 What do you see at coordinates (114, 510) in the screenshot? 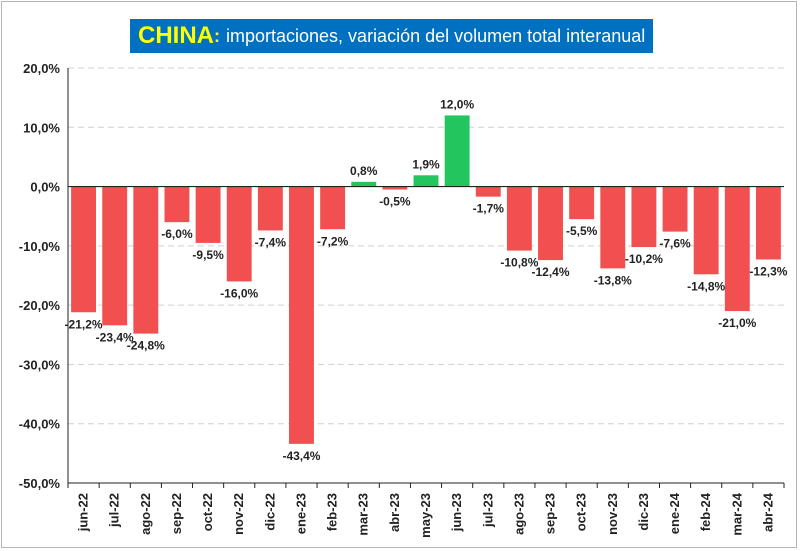
I see `x-tick-label: jul-22` at bounding box center [114, 510].